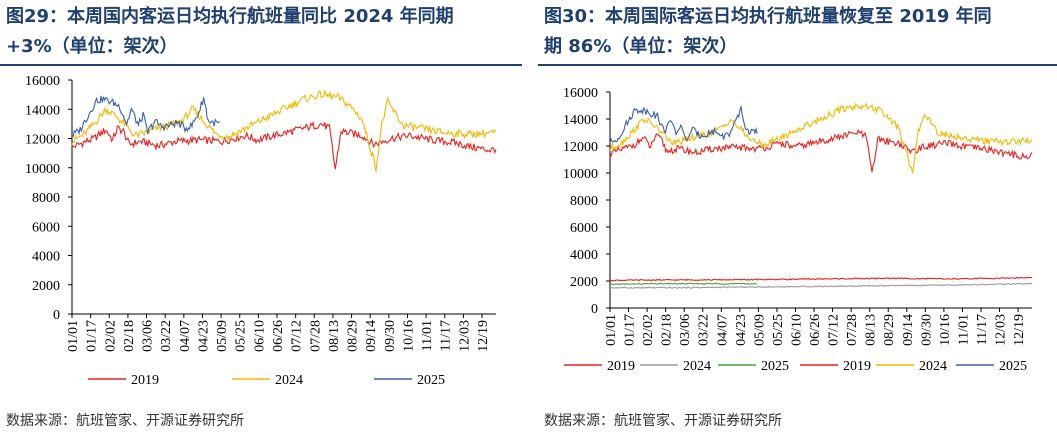 This screenshot has height=436, width=1057. I want to click on figure-title-line-2: 期 86%（单位：架次）, so click(641, 46).